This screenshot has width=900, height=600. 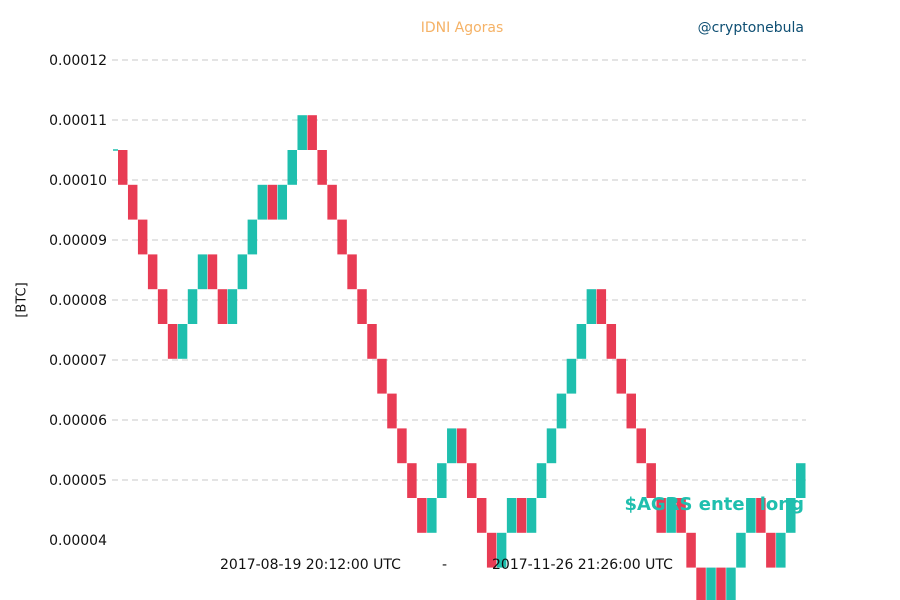 What do you see at coordinates (750, 28) in the screenshot?
I see `author-handle: @cryptonebula` at bounding box center [750, 28].